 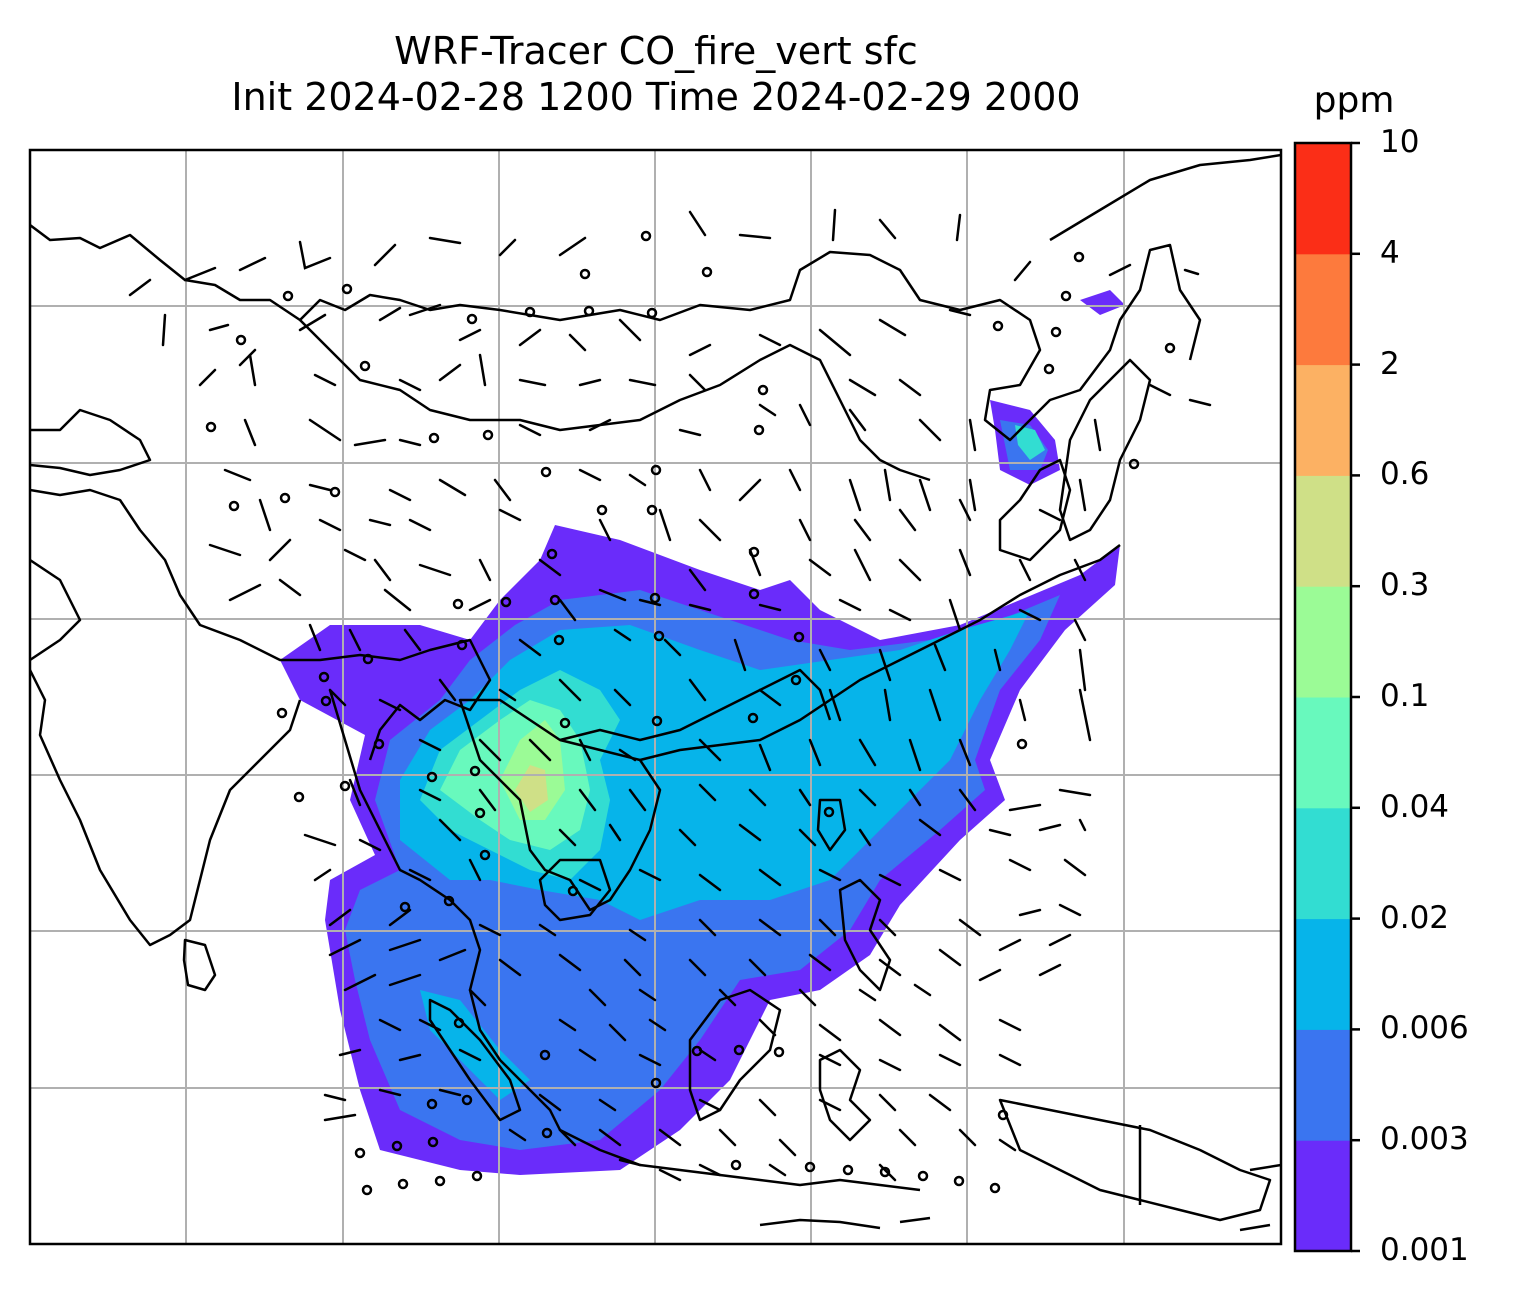 I want to click on bay-of-bengal-east-coast, so click(x=445, y=910).